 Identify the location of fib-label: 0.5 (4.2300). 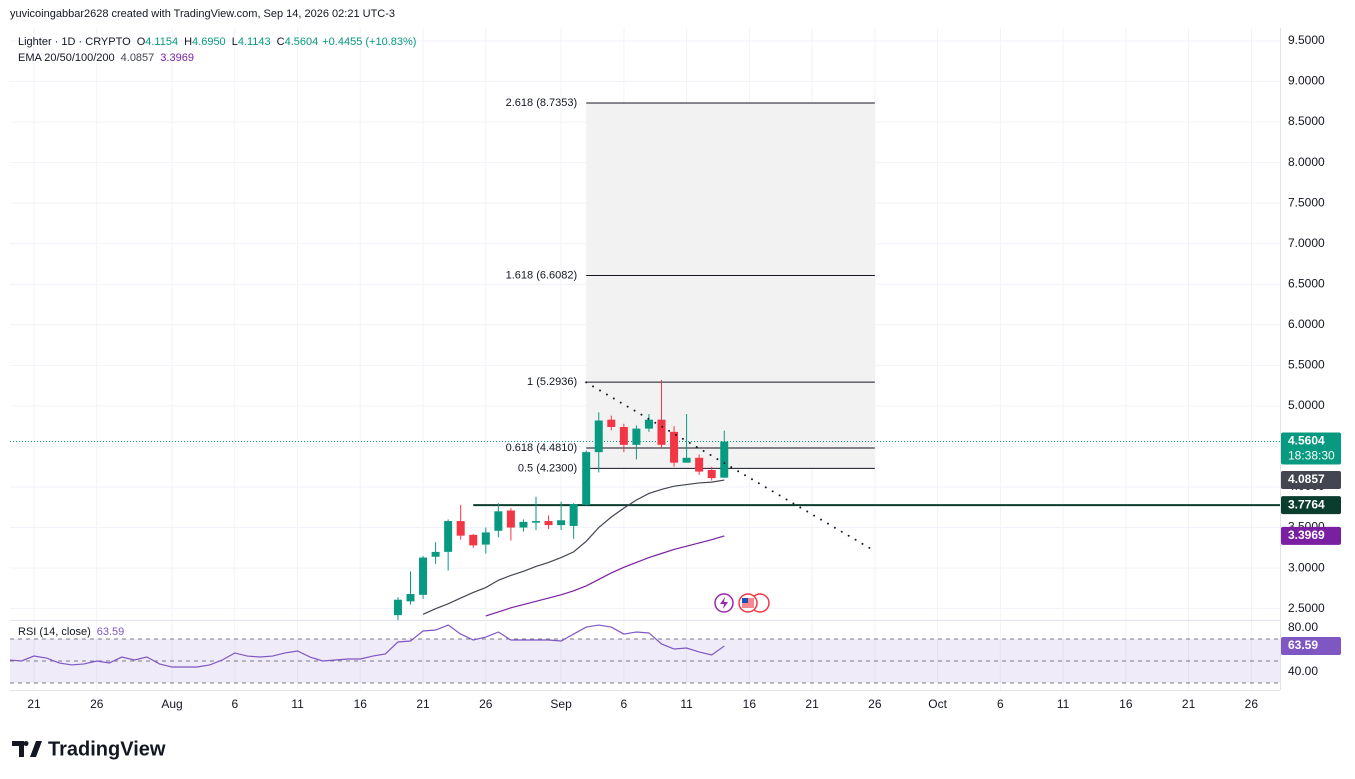
(547, 468).